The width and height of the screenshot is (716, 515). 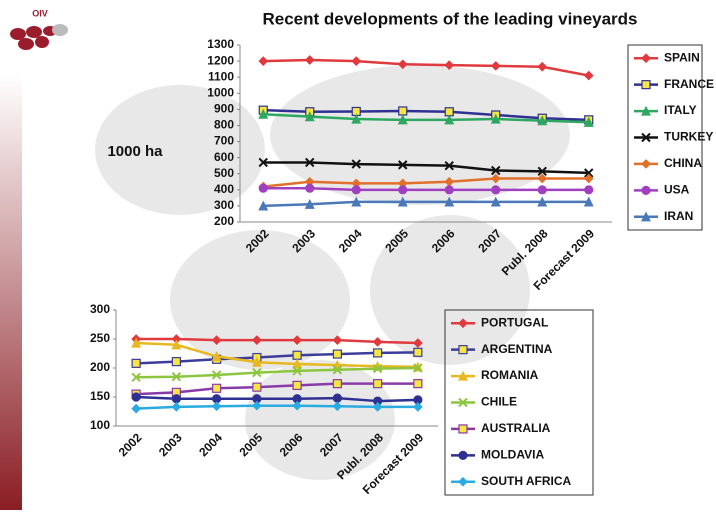 What do you see at coordinates (224, 157) in the screenshot?
I see `y-tick-label: 600` at bounding box center [224, 157].